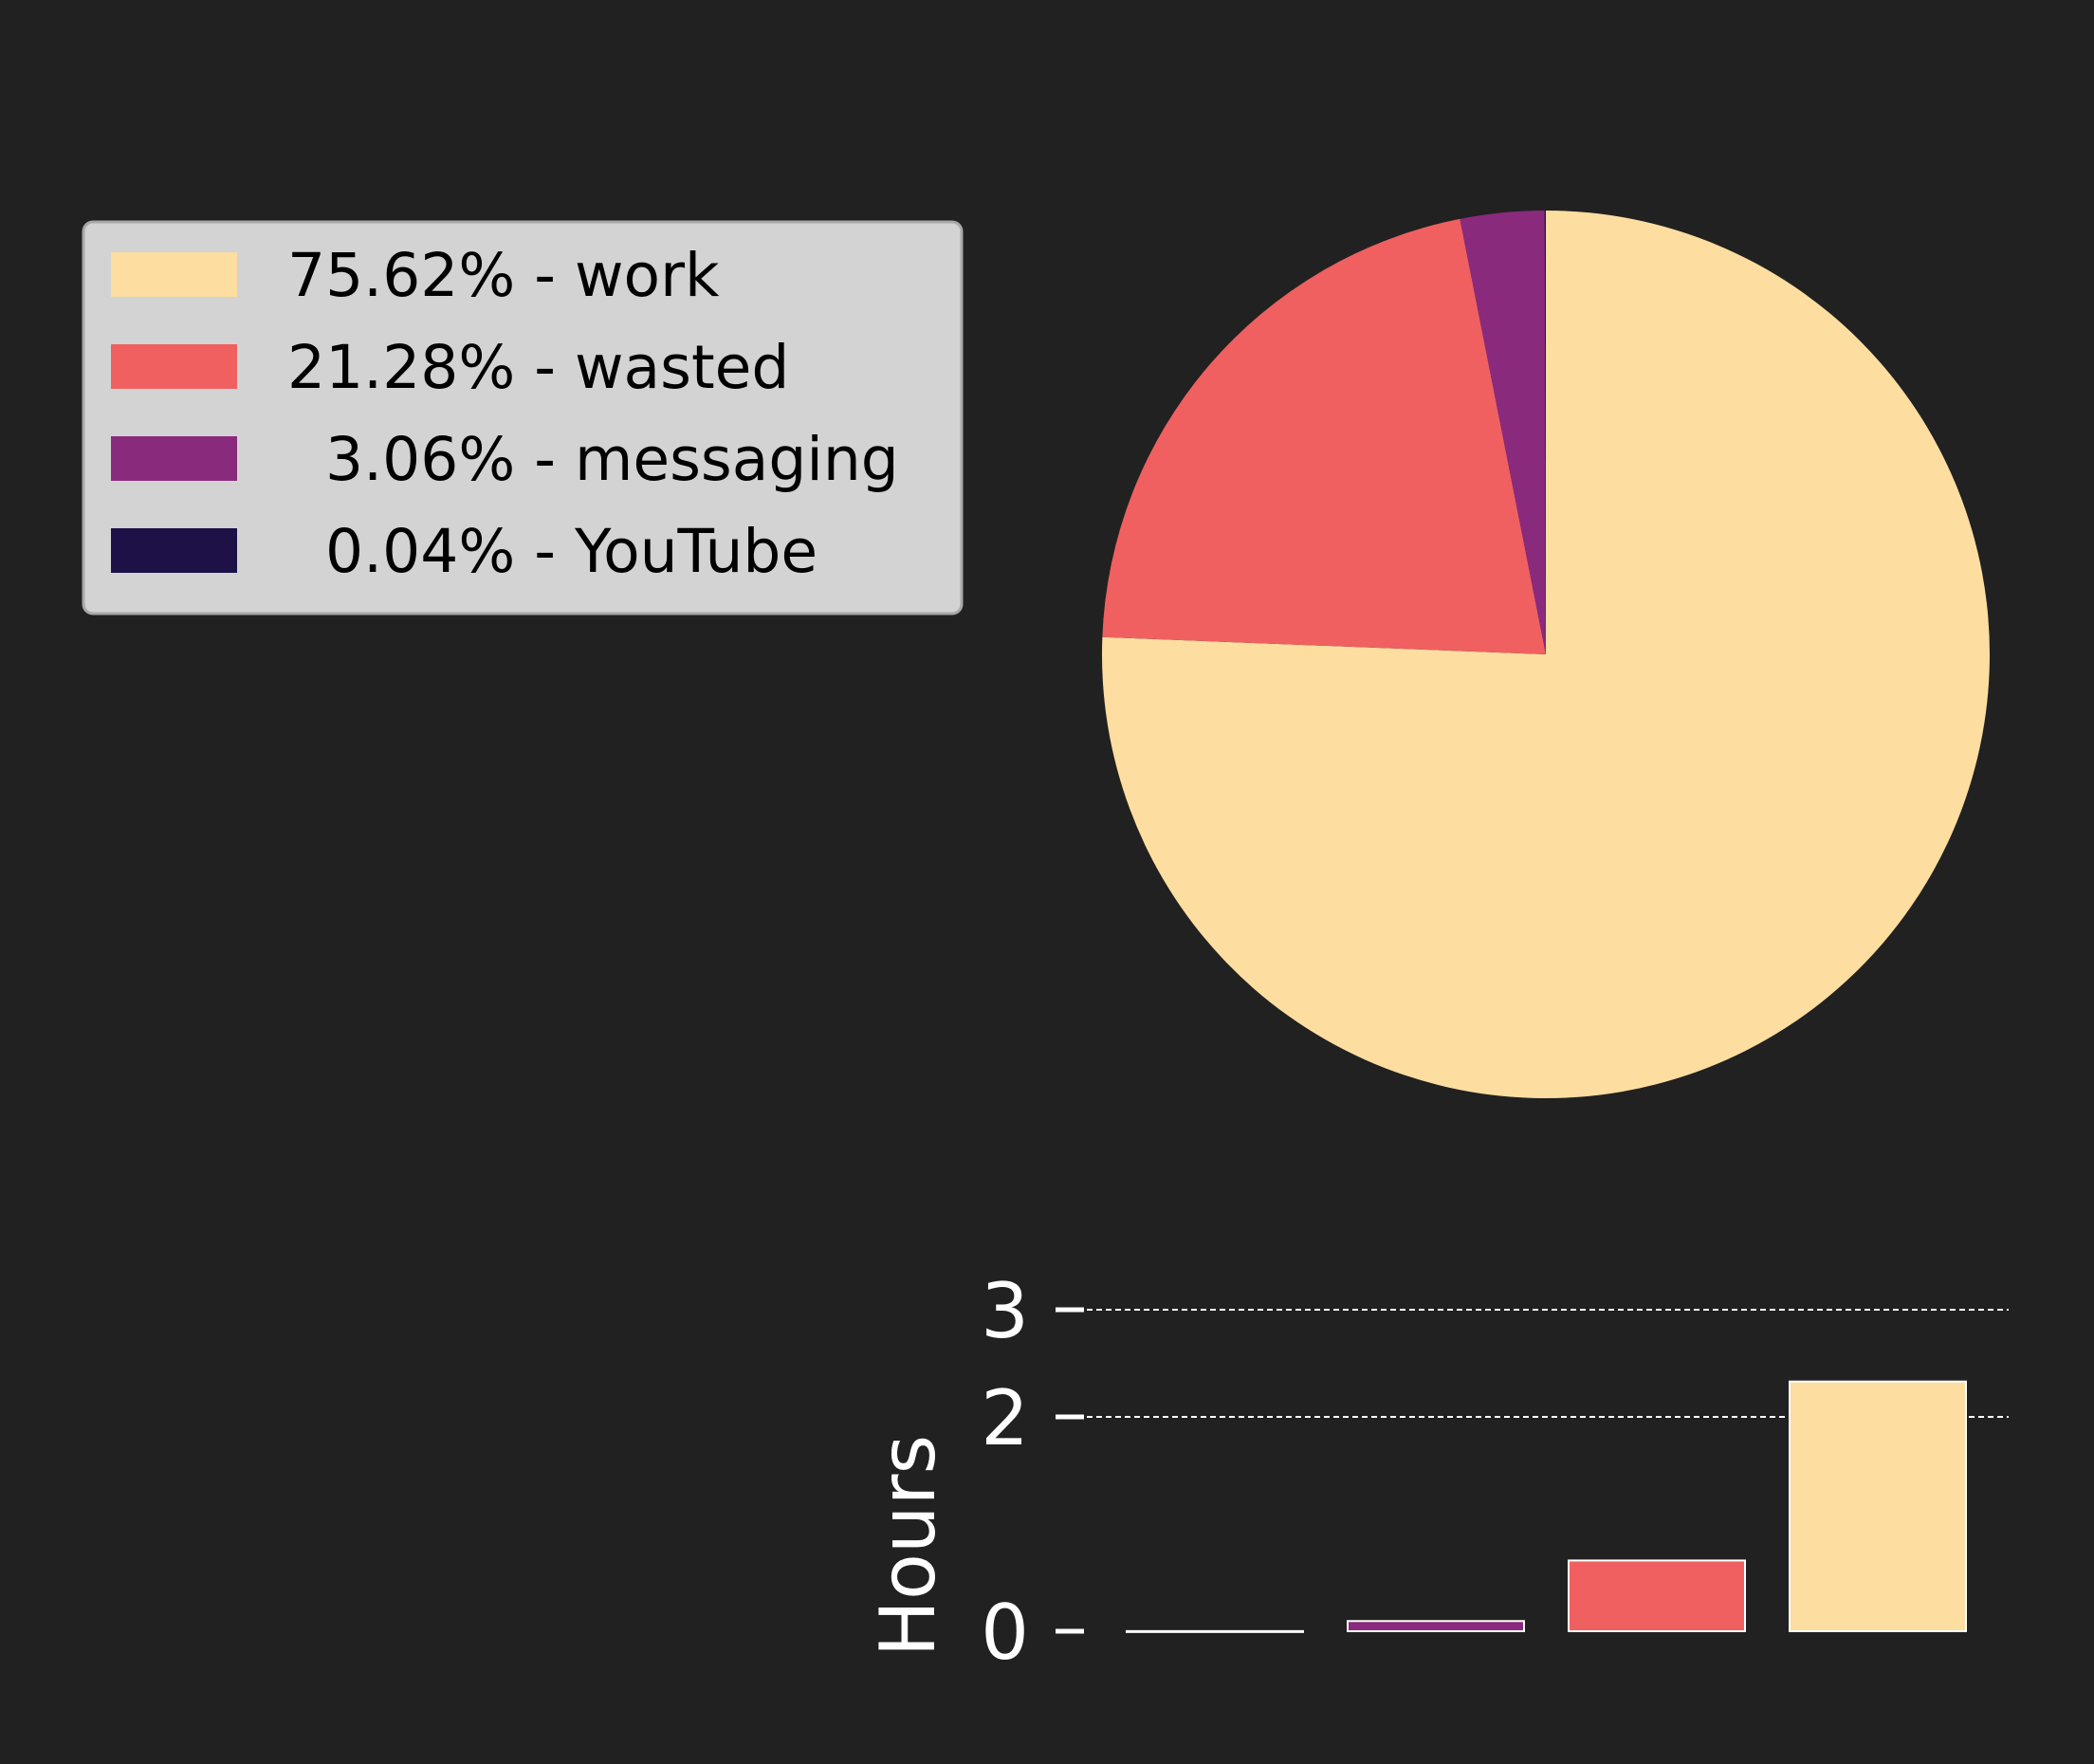 This screenshot has width=2094, height=1764. I want to click on y-axis-label: Hours, so click(908, 1546).